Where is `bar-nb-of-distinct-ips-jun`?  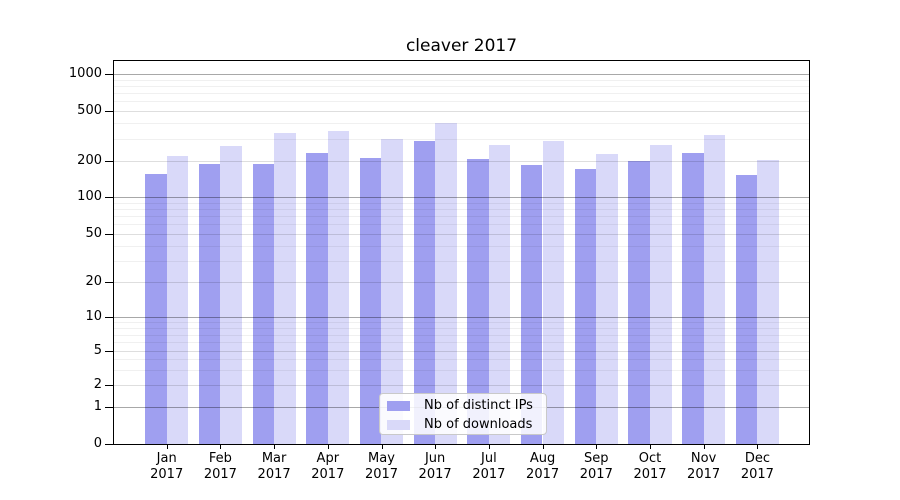 bar-nb-of-distinct-ips-jun is located at coordinates (424, 292).